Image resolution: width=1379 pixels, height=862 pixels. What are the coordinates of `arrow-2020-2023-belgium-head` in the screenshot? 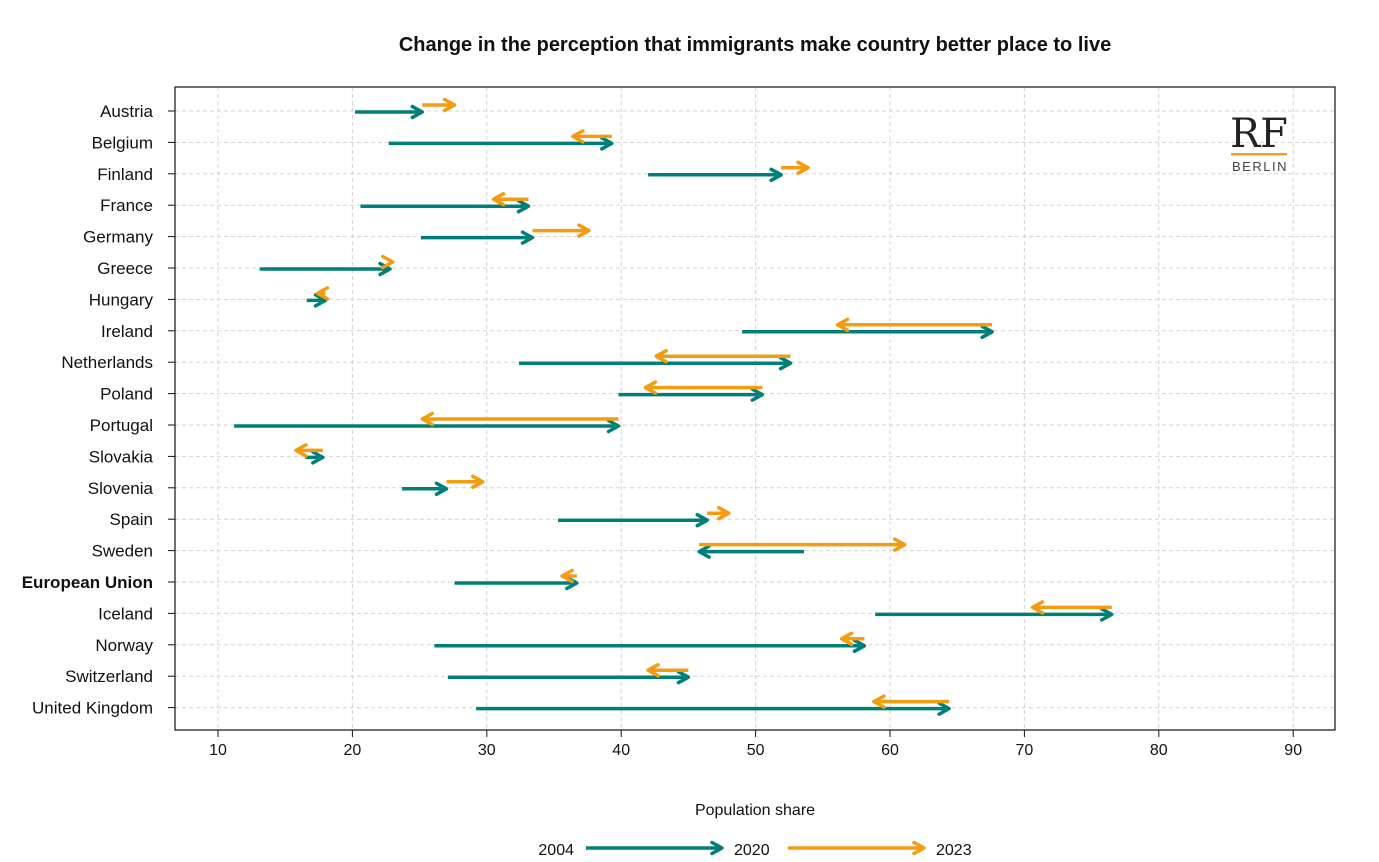 It's located at (578, 136).